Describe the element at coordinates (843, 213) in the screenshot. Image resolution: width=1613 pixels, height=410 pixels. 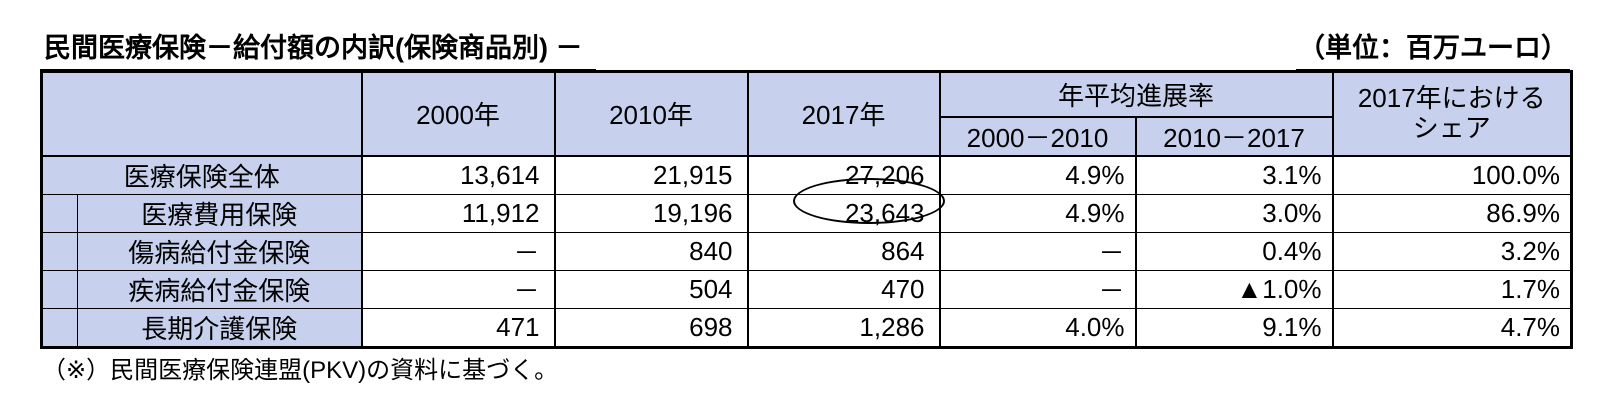
I see `value-2017-circled: 23,643` at that location.